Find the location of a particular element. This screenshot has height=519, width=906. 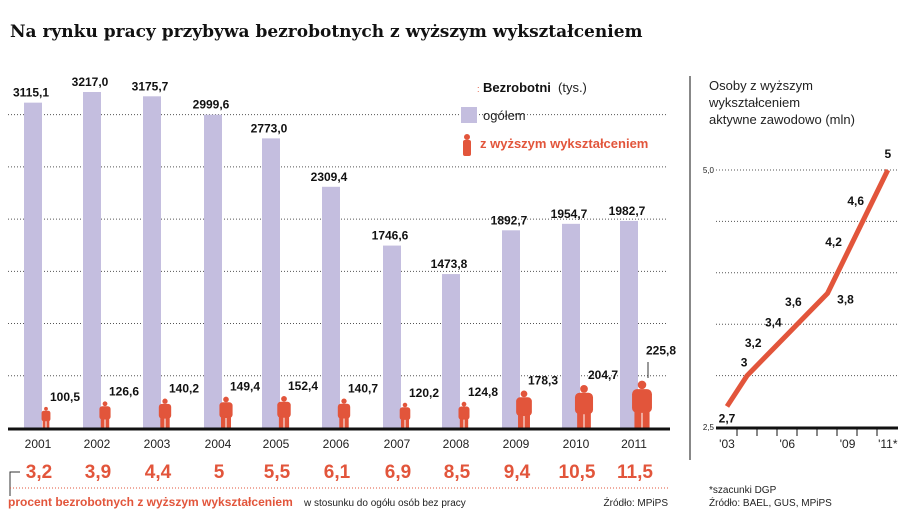

point-label: 3,8 is located at coordinates (845, 299).